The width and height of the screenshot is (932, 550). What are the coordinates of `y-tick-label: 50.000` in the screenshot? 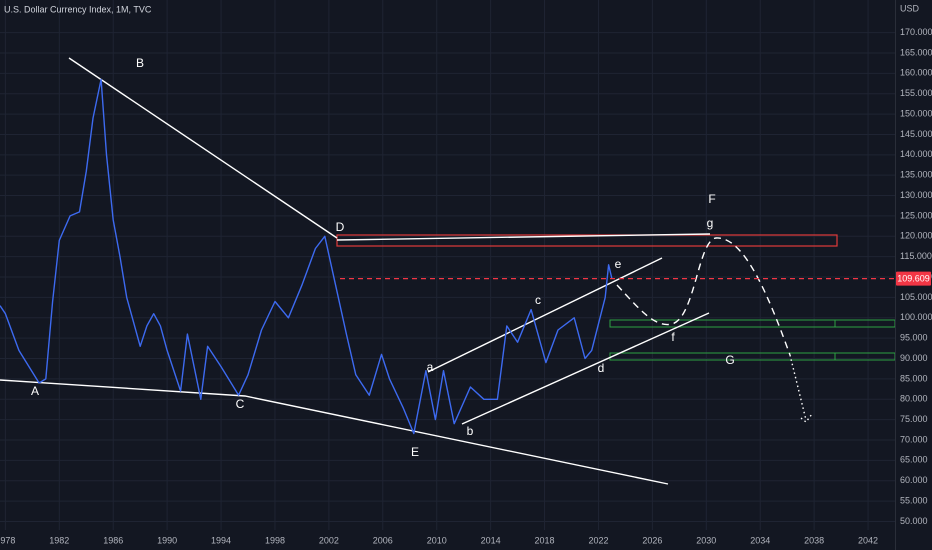 It's located at (914, 521).